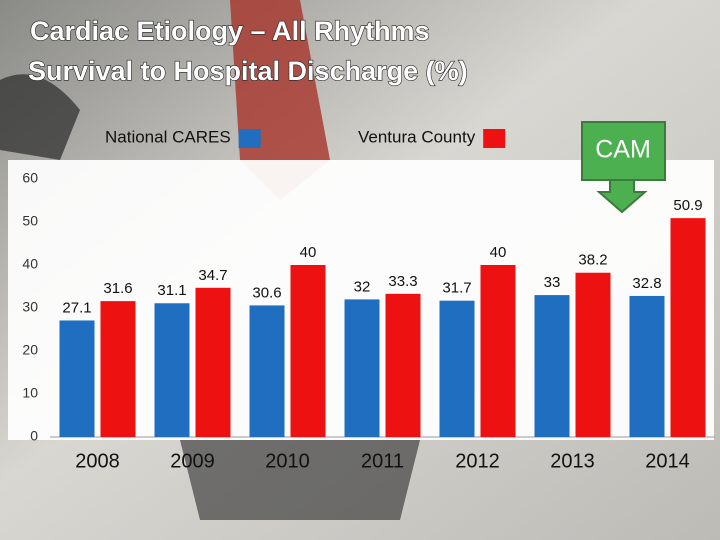  I want to click on x-tick-label: 2013, so click(572, 461).